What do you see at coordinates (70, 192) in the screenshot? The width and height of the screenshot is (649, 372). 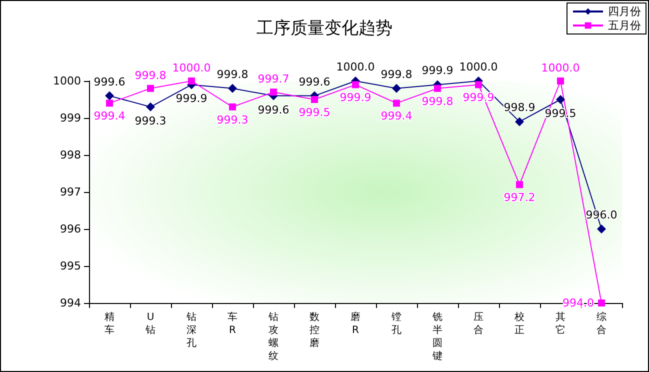 I see `y-tick-label: 997` at bounding box center [70, 192].